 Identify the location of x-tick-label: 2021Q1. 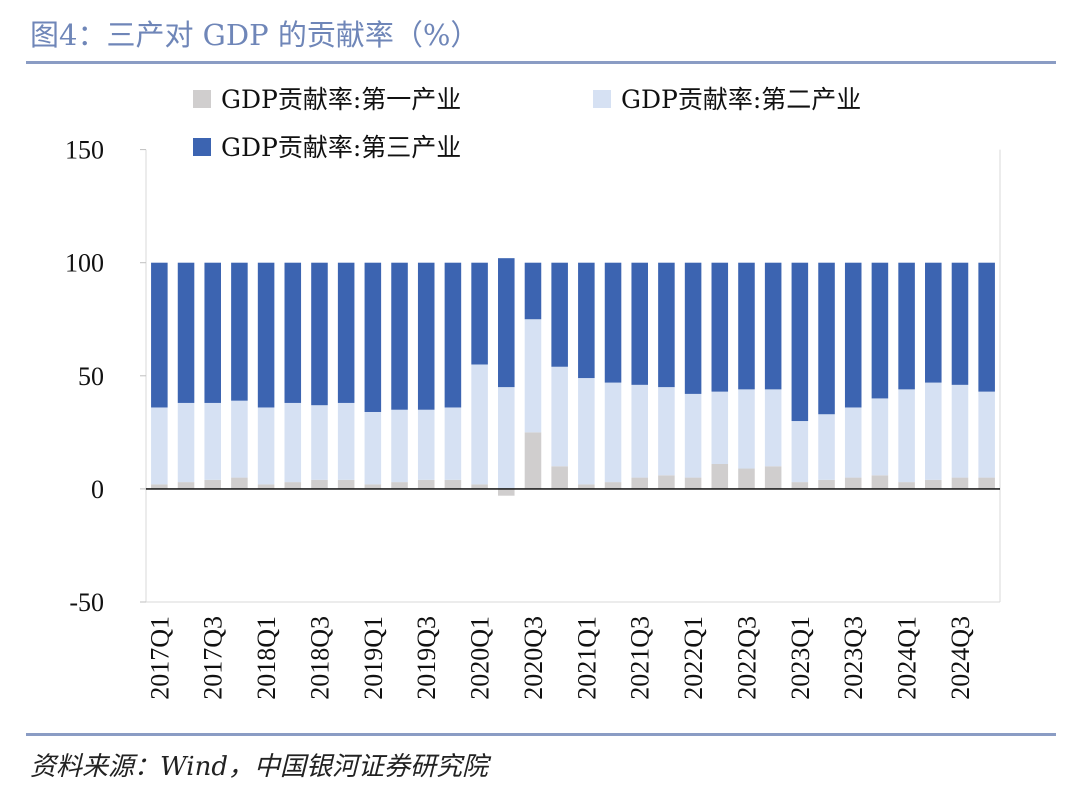
(586, 658).